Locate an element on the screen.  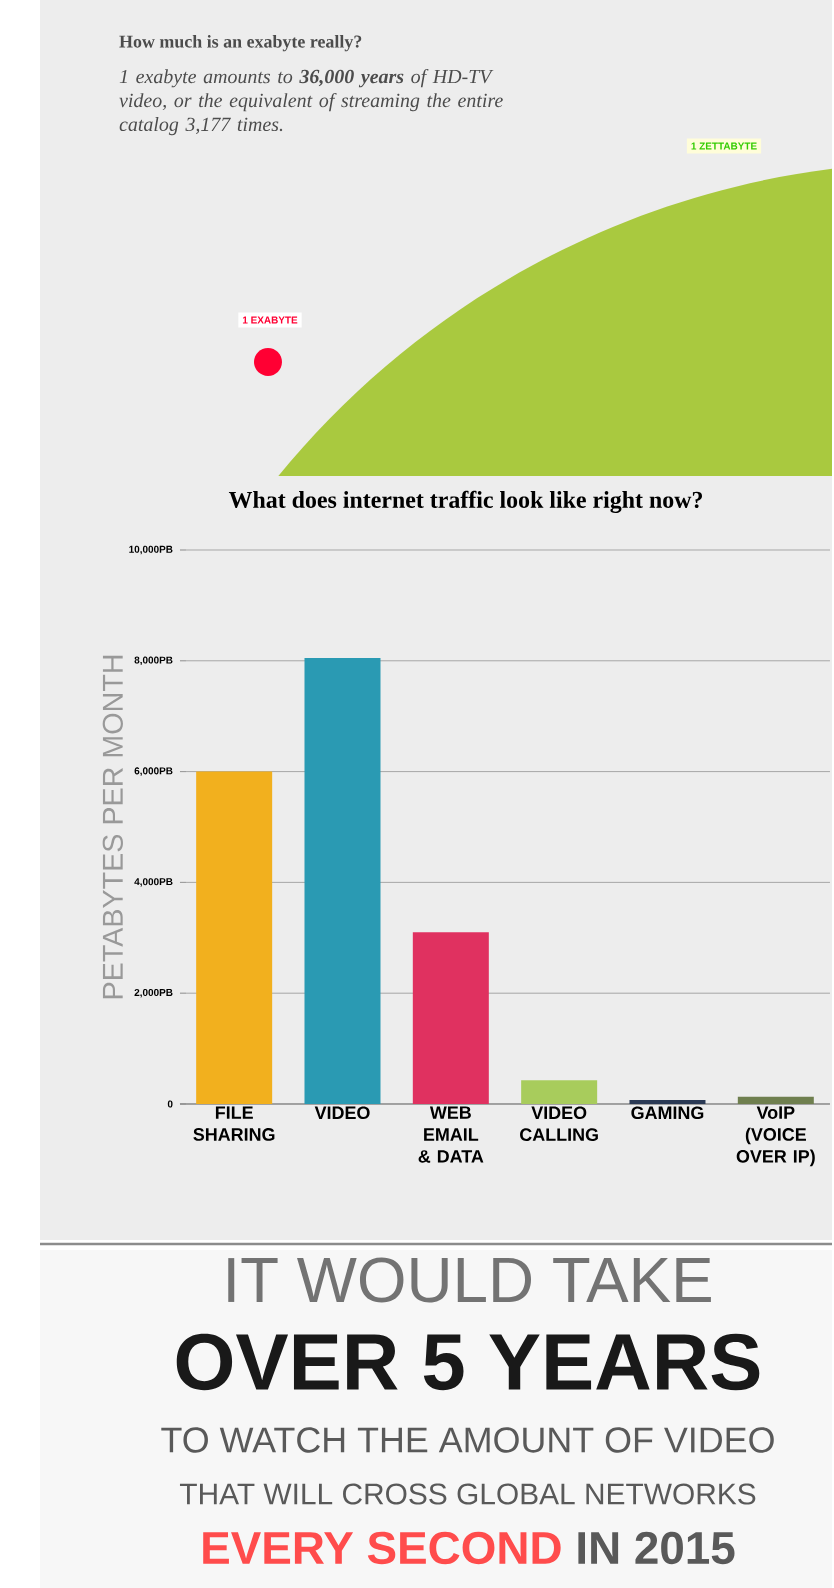
y-axis-title: PETABYTES PER MONTH is located at coordinates (113, 827).